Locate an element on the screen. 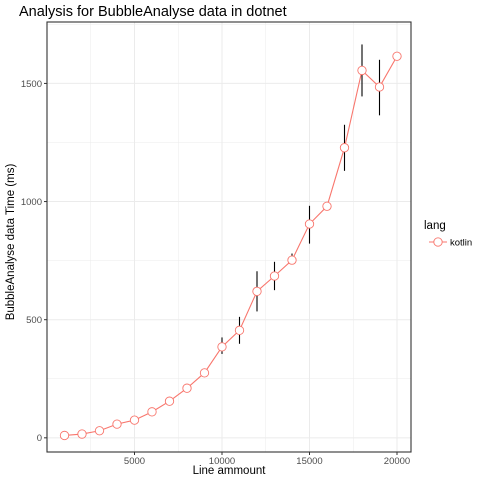 This screenshot has height=480, width=480. y-axis-title: BubbleAnalyse data Time (ms) is located at coordinates (11, 242).